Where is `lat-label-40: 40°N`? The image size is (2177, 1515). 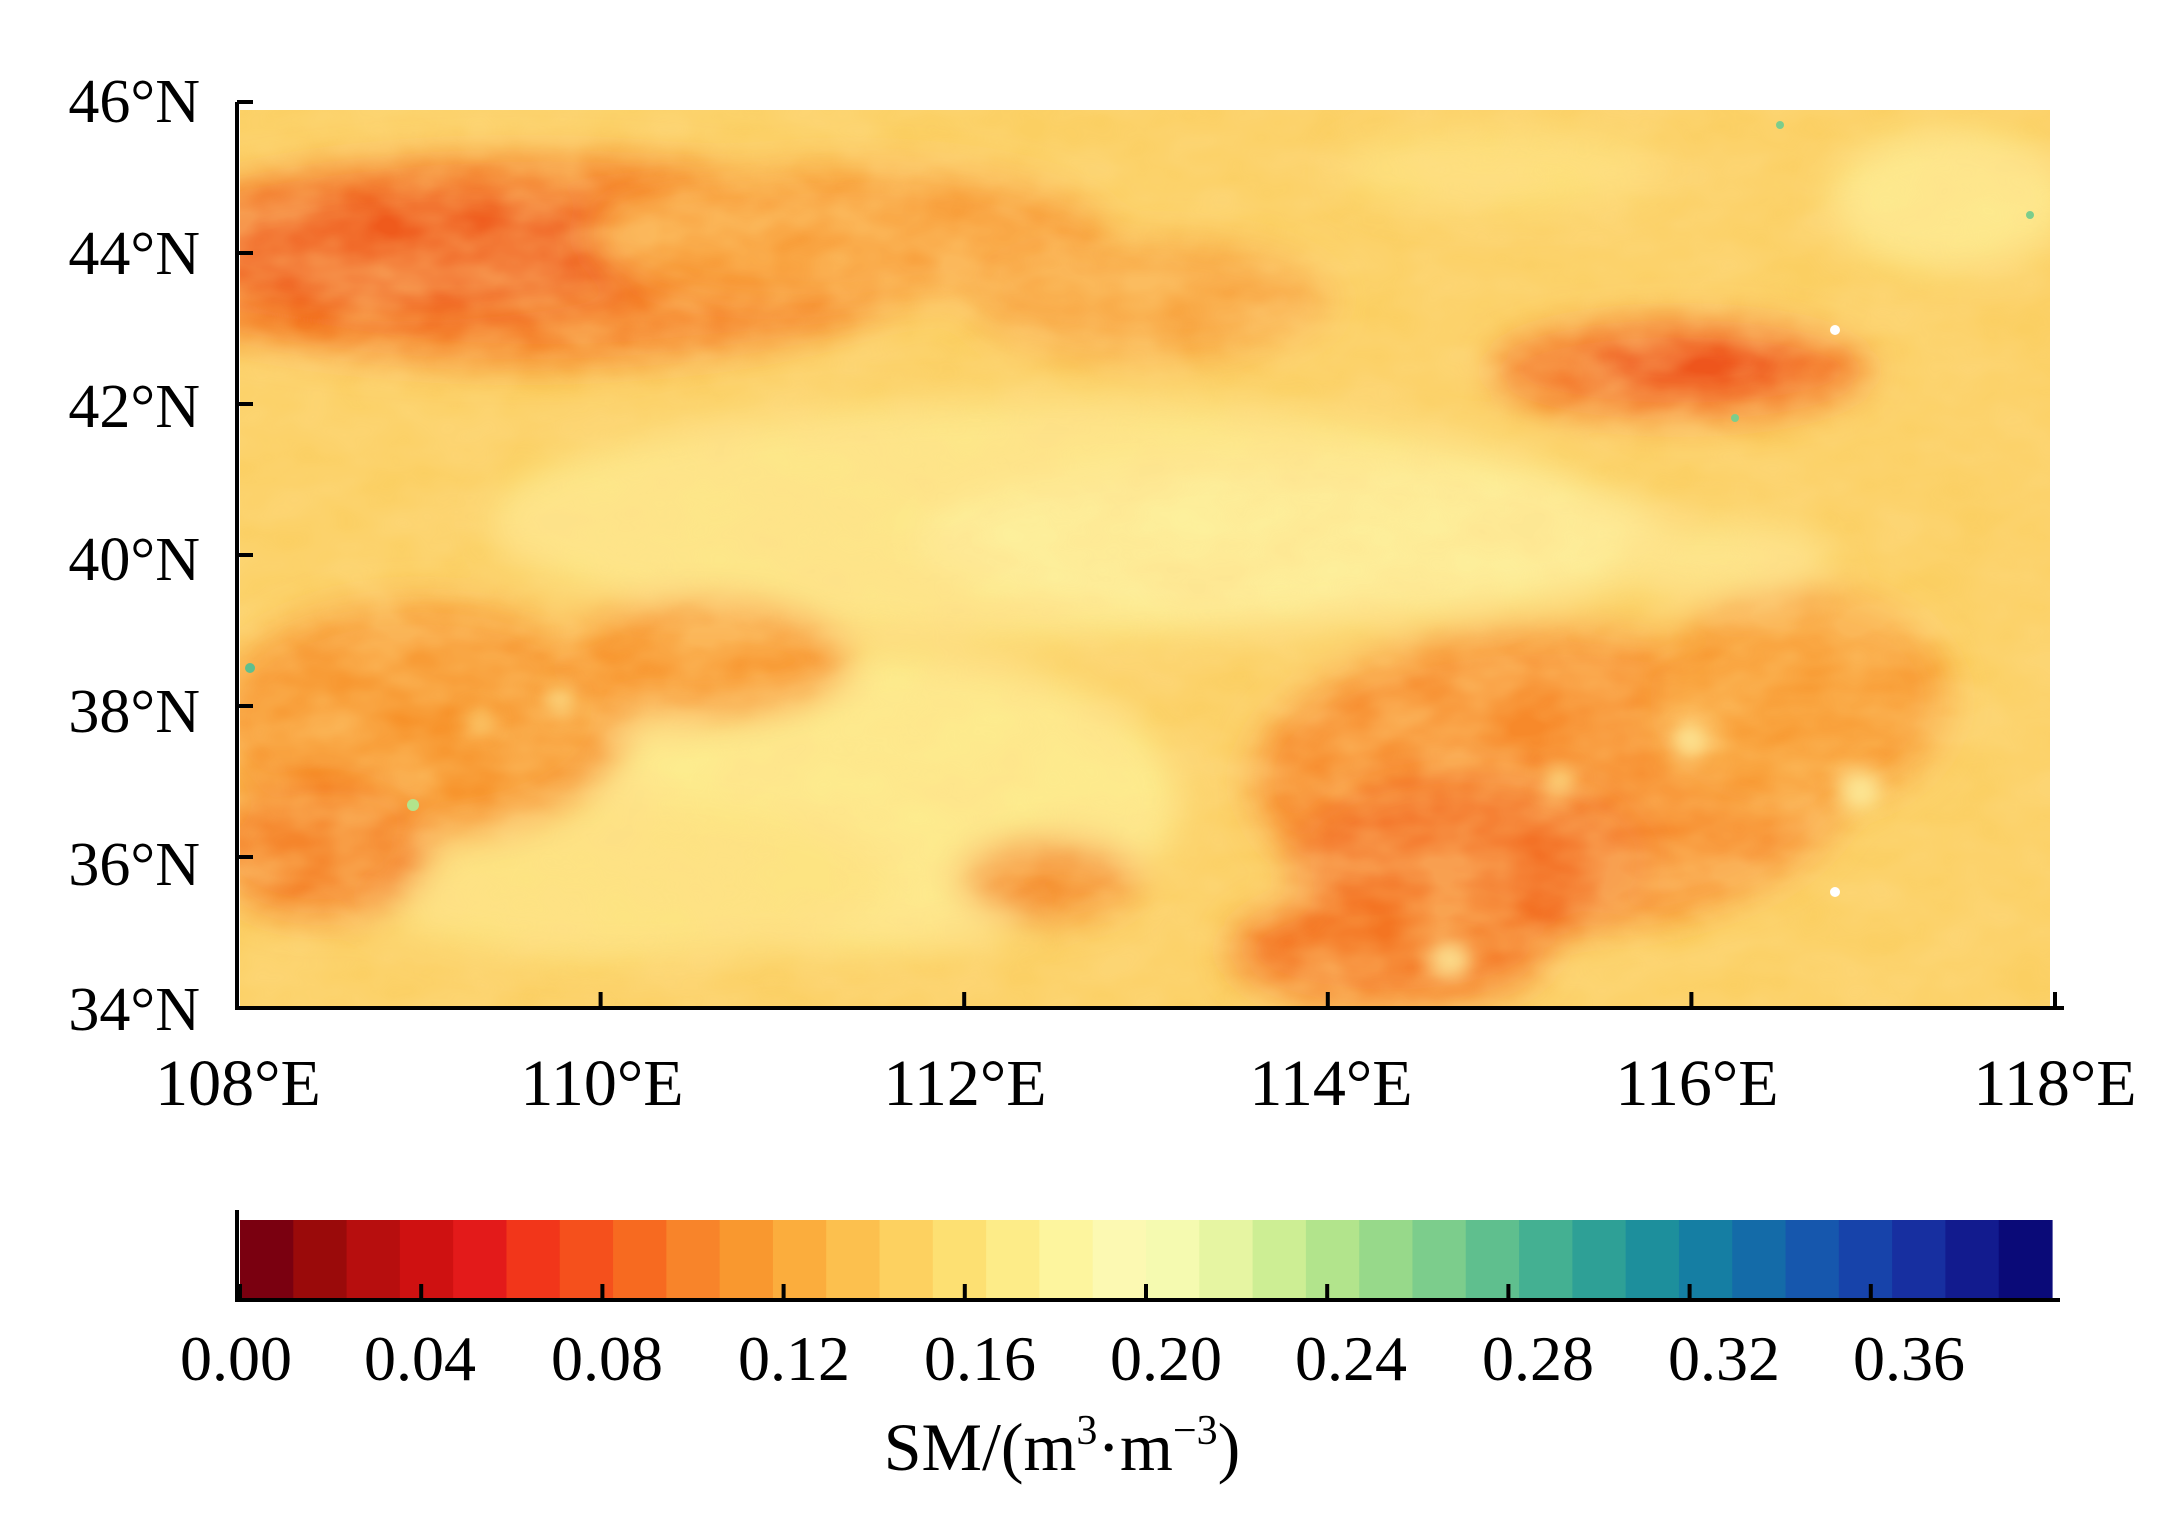 lat-label-40: 40°N is located at coordinates (134, 560).